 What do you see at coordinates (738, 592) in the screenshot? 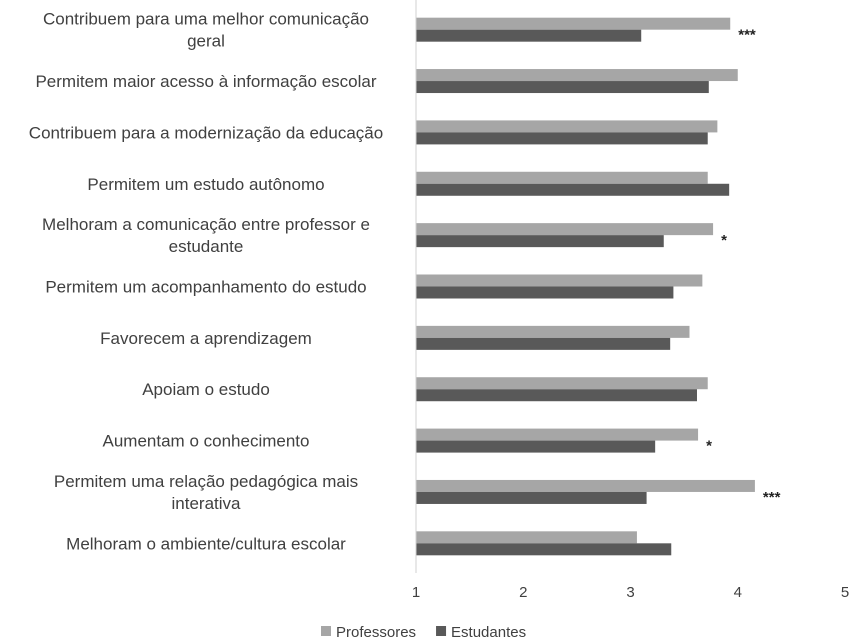
I see `x-tick-label-4: 4` at bounding box center [738, 592].